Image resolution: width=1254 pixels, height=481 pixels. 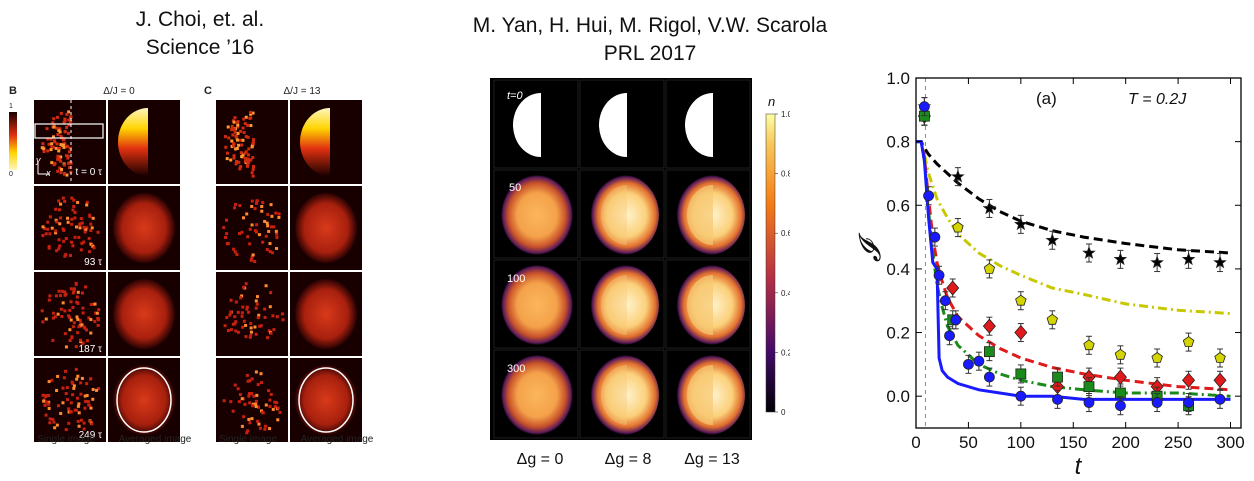 I want to click on panel-b-header: Δ/J = 0, so click(x=119, y=91).